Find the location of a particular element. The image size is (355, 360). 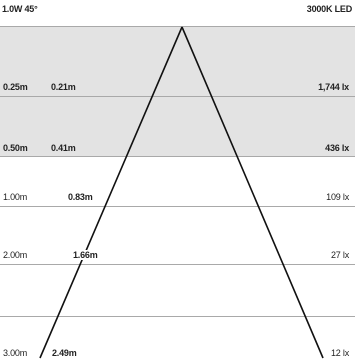

diameter-label: 0.41m is located at coordinates (63, 148).